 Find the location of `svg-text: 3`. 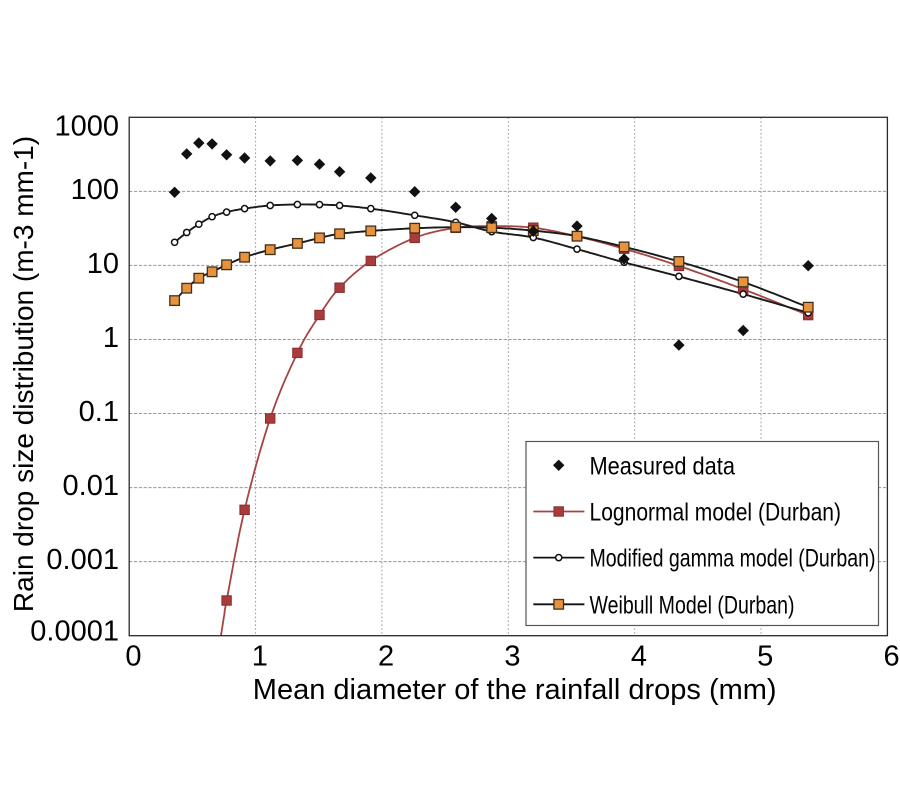

svg-text: 3 is located at coordinates (512, 656).